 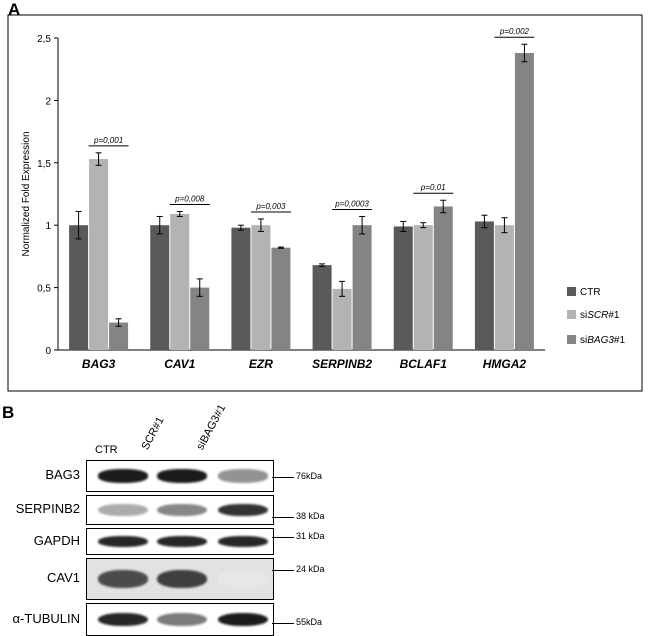 What do you see at coordinates (44, 289) in the screenshot?
I see `y-tick-label: 0,5` at bounding box center [44, 289].